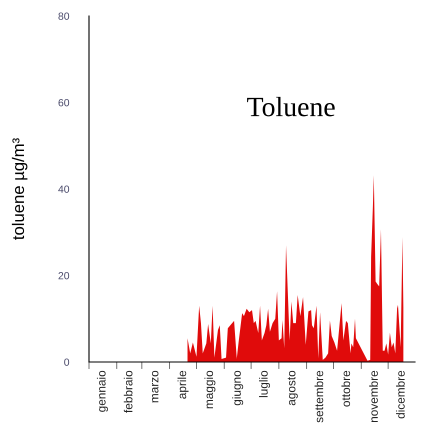 The height and width of the screenshot is (433, 425). Describe the element at coordinates (67, 362) in the screenshot. I see `y-tick-label: 0` at that location.